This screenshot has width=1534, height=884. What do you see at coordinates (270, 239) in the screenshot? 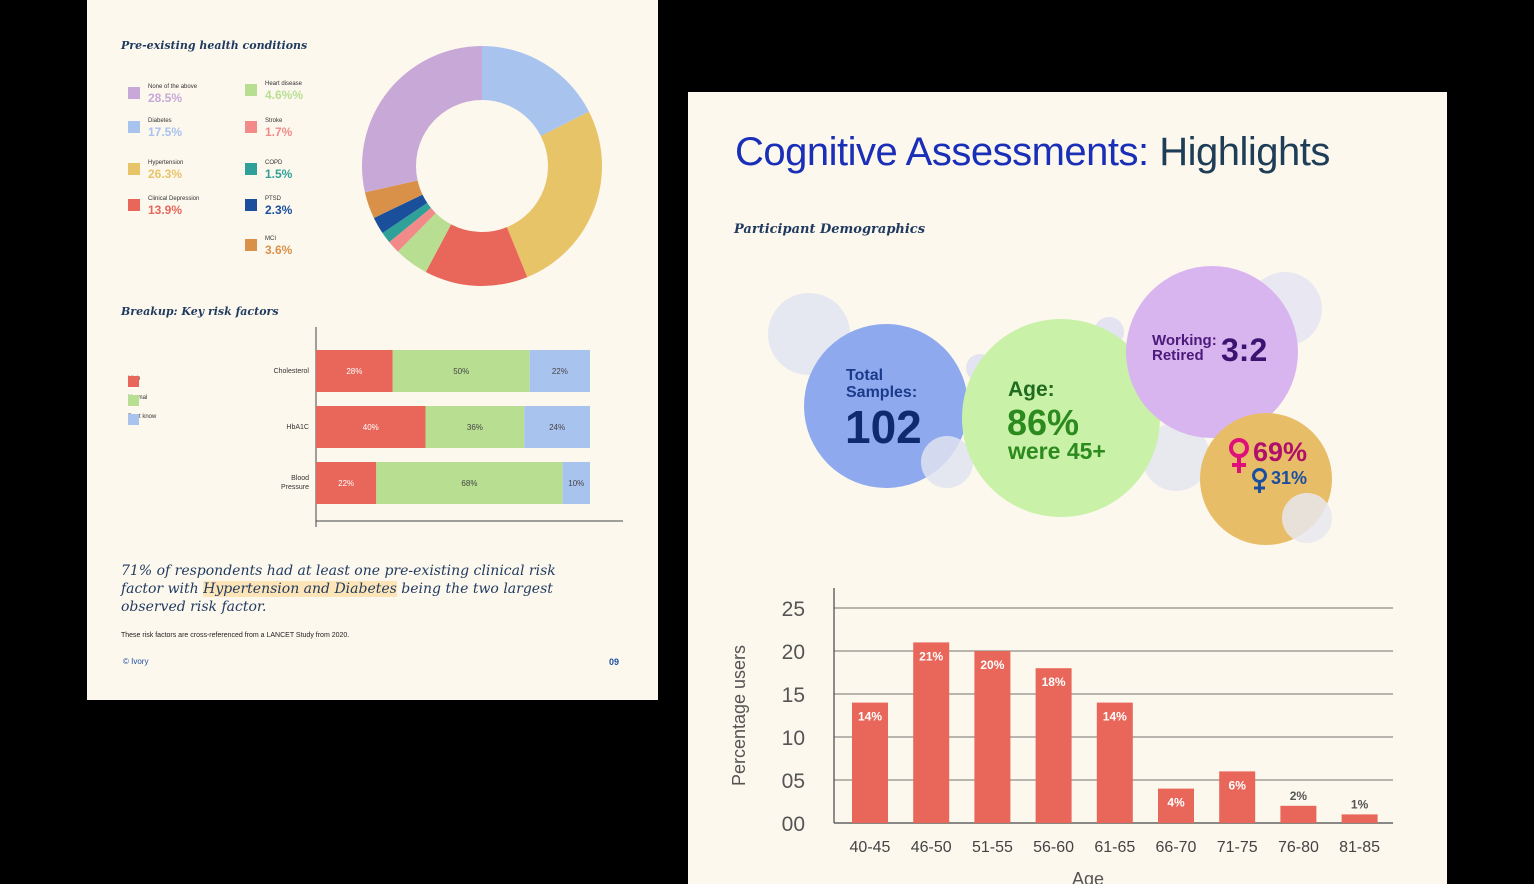
I see `legend-label: MCI` at bounding box center [270, 239].